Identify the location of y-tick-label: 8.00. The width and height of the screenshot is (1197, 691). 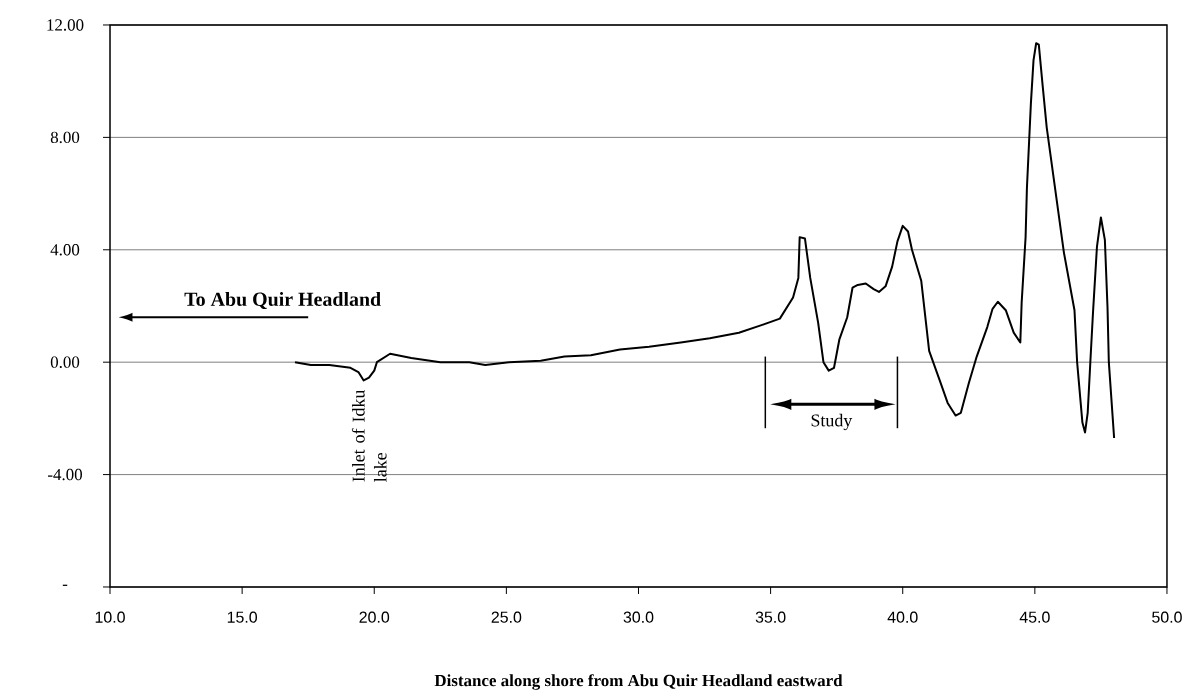
(65, 137).